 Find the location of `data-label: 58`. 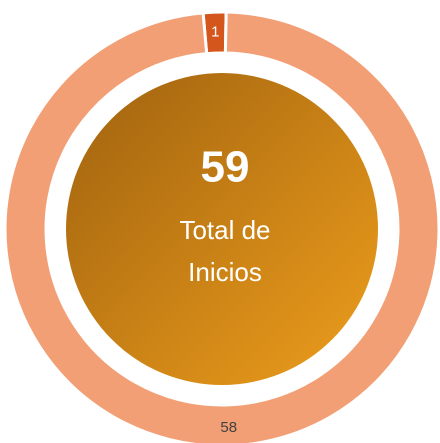

data-label: 58 is located at coordinates (228, 427).